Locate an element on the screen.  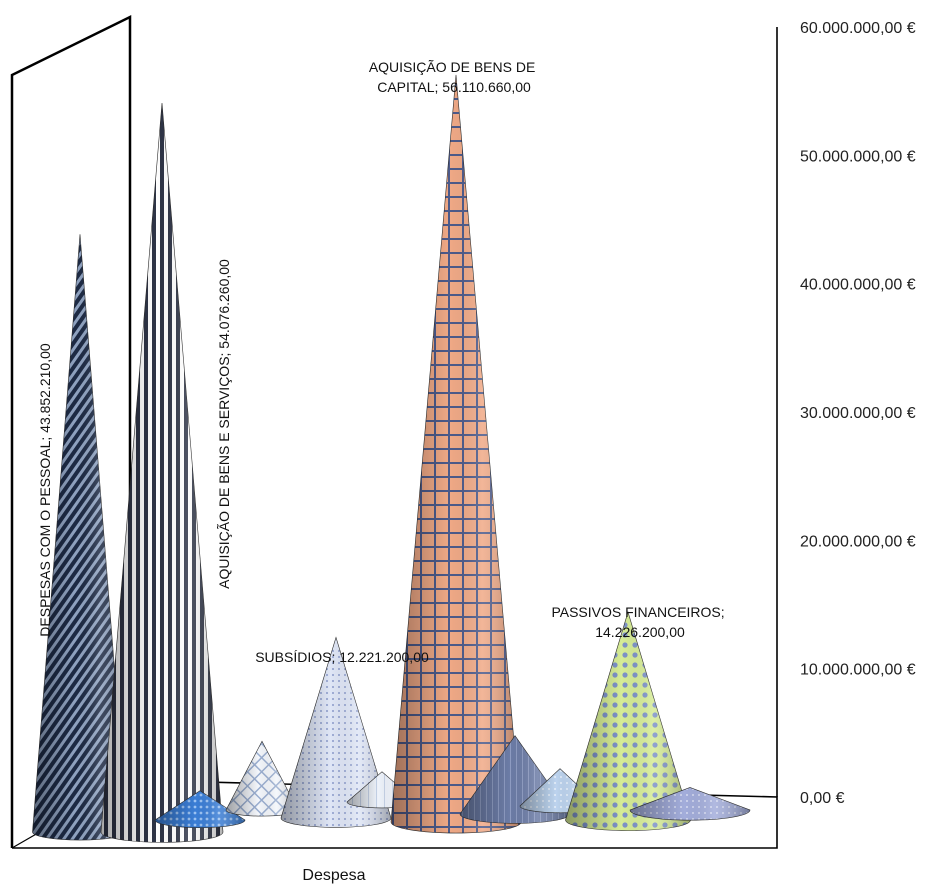
y-tick-label: 30.000.000,00 € is located at coordinates (858, 413).